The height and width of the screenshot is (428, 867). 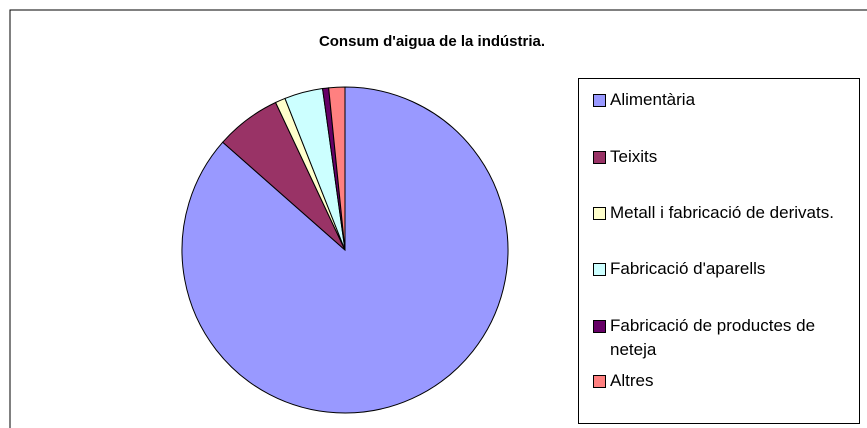 What do you see at coordinates (634, 156) in the screenshot?
I see `legend-label: Teixits` at bounding box center [634, 156].